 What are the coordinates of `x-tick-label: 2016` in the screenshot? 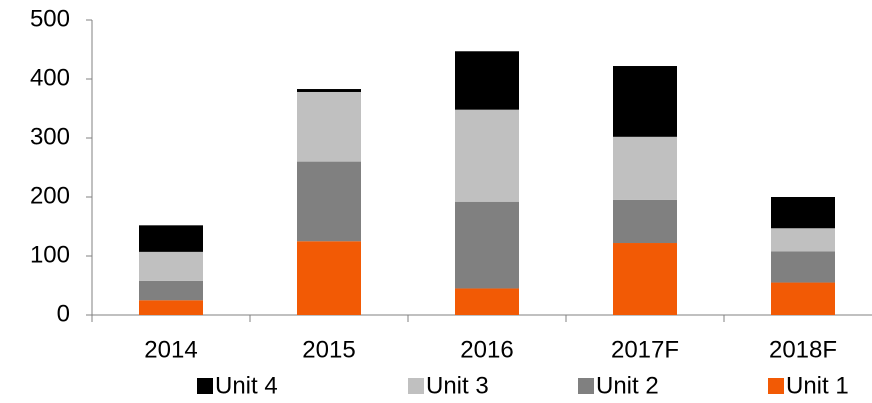 It's located at (486, 349).